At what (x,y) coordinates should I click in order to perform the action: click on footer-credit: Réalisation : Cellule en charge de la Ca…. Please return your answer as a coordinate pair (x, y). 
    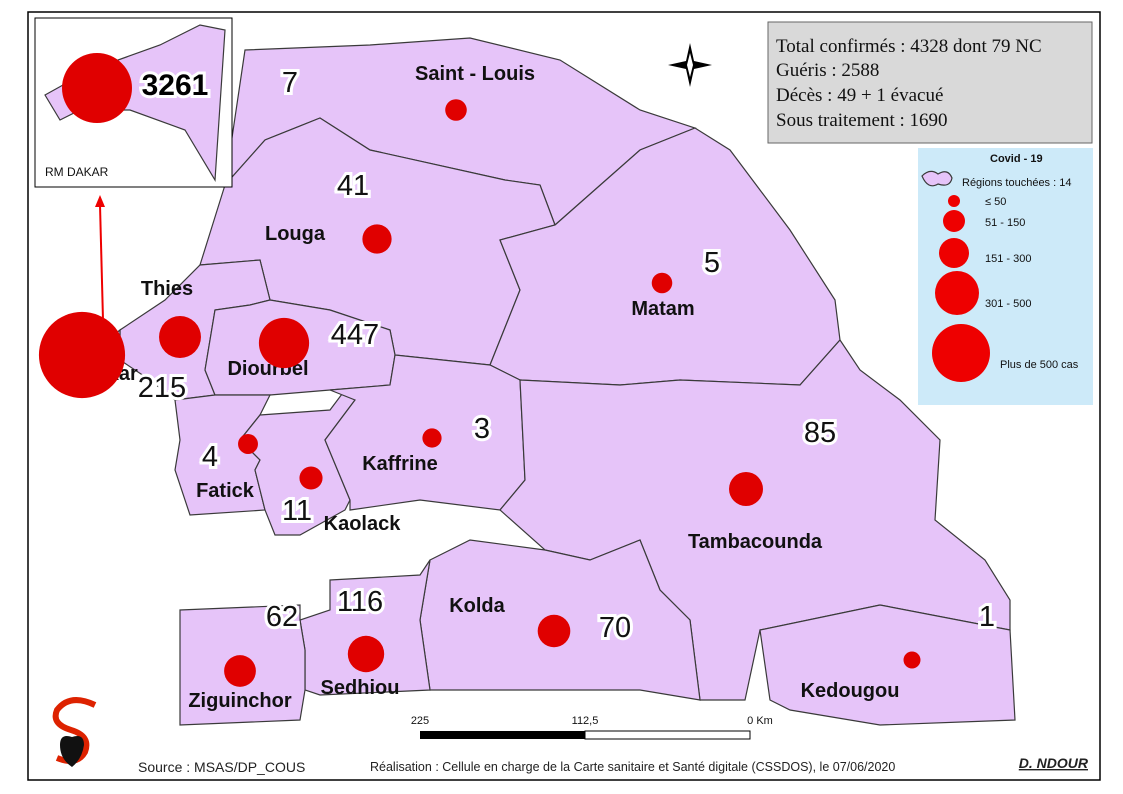
    Looking at the image, I should click on (632, 767).